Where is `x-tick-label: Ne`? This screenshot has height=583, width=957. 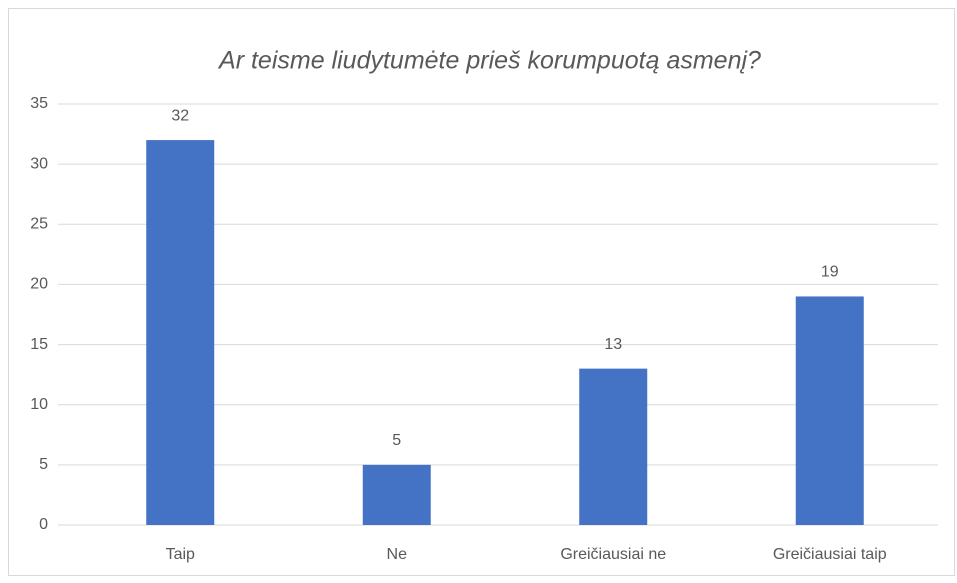 x-tick-label: Ne is located at coordinates (397, 554).